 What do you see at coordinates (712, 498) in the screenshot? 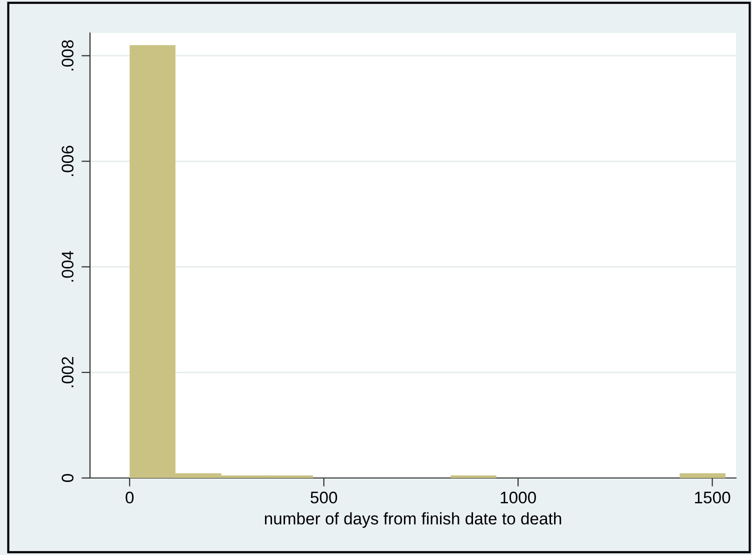
I see `x-tick-label: 1500` at bounding box center [712, 498].